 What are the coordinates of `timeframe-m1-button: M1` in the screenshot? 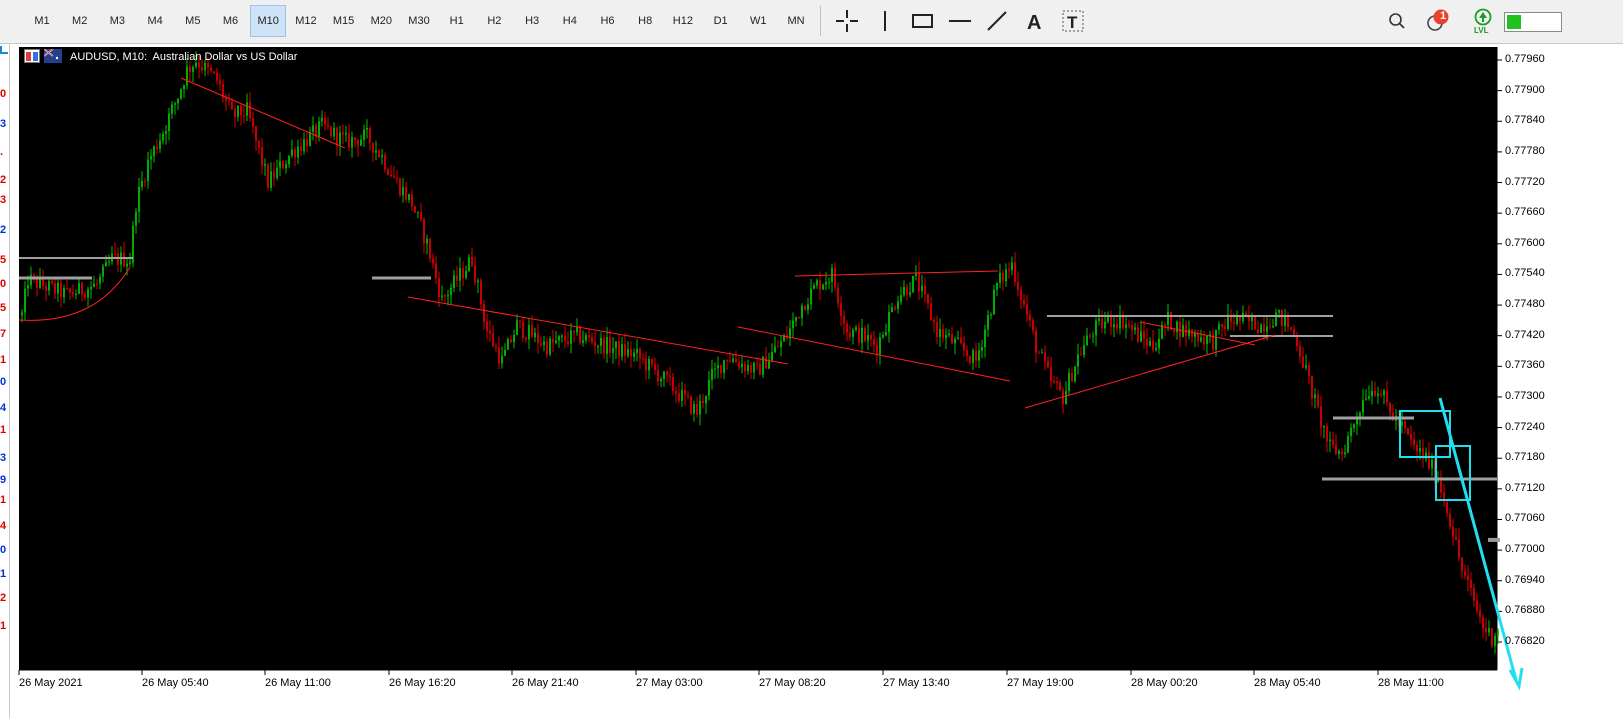 It's located at (42, 21).